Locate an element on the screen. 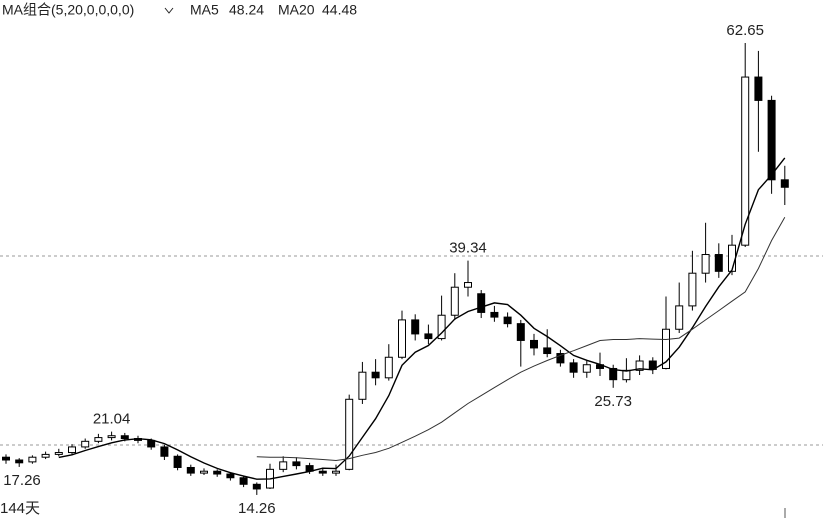 This screenshot has width=823, height=521. legend-ma5-value: 48.24 is located at coordinates (246, 10).